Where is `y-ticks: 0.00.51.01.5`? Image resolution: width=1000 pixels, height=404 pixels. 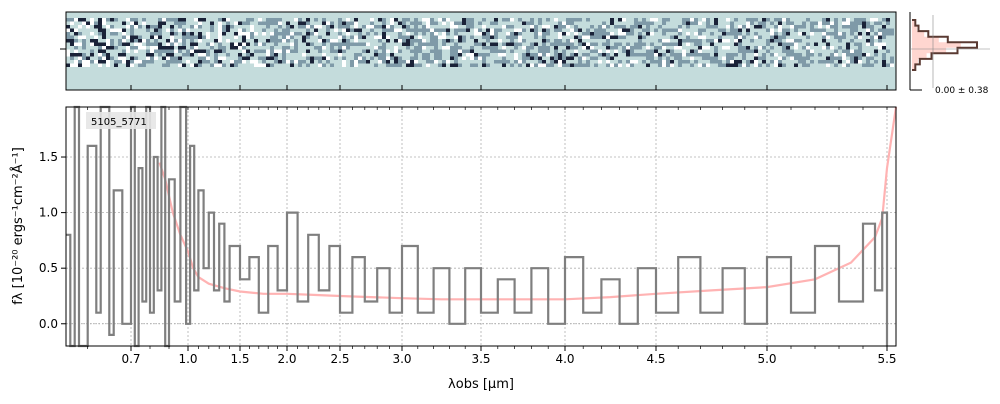
y-ticks: 0.00.51.01.5 is located at coordinates (52, 240).